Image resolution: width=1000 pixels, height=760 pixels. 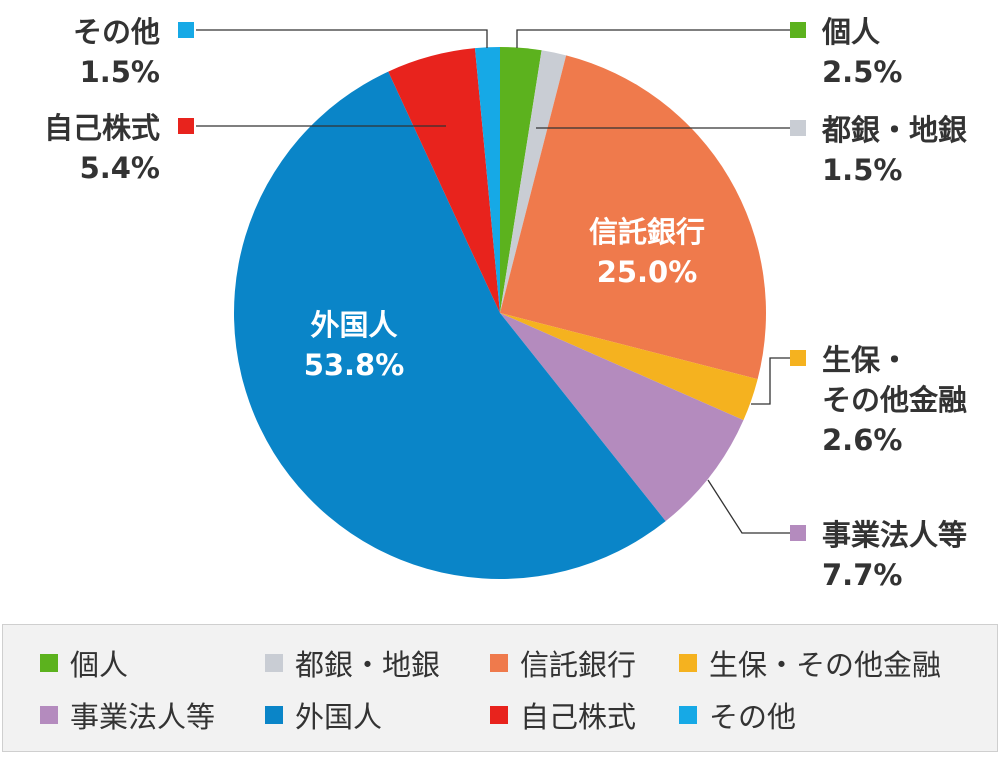 What do you see at coordinates (647, 272) in the screenshot?
I see `slice-value-label: 25.0%` at bounding box center [647, 272].